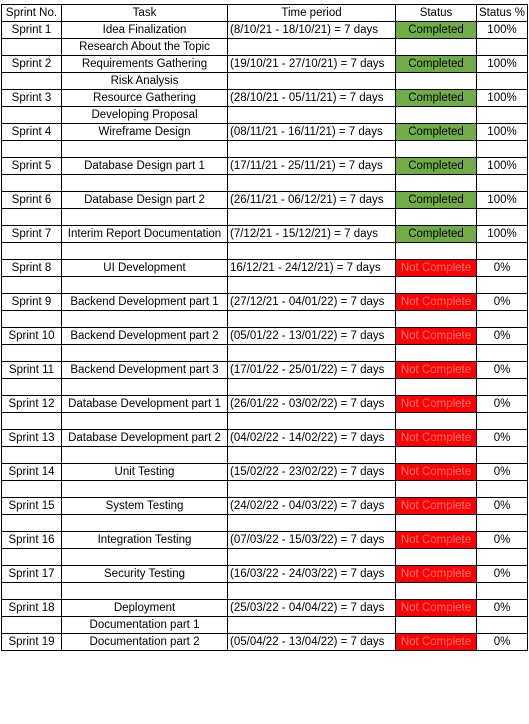  Describe the element at coordinates (31, 336) in the screenshot. I see `sprint-cell: Sprint 10` at that location.